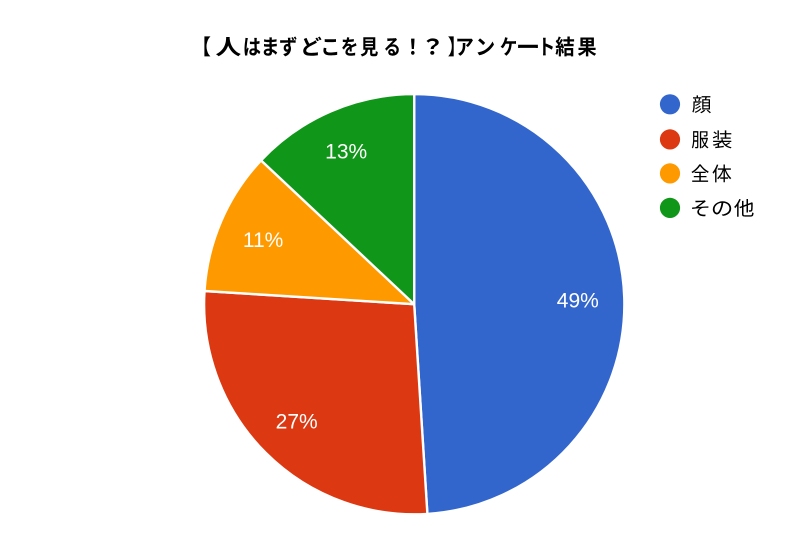 This screenshot has width=800, height=534. Describe the element at coordinates (346, 151) in the screenshot. I see `svg-text: 13%` at that location.